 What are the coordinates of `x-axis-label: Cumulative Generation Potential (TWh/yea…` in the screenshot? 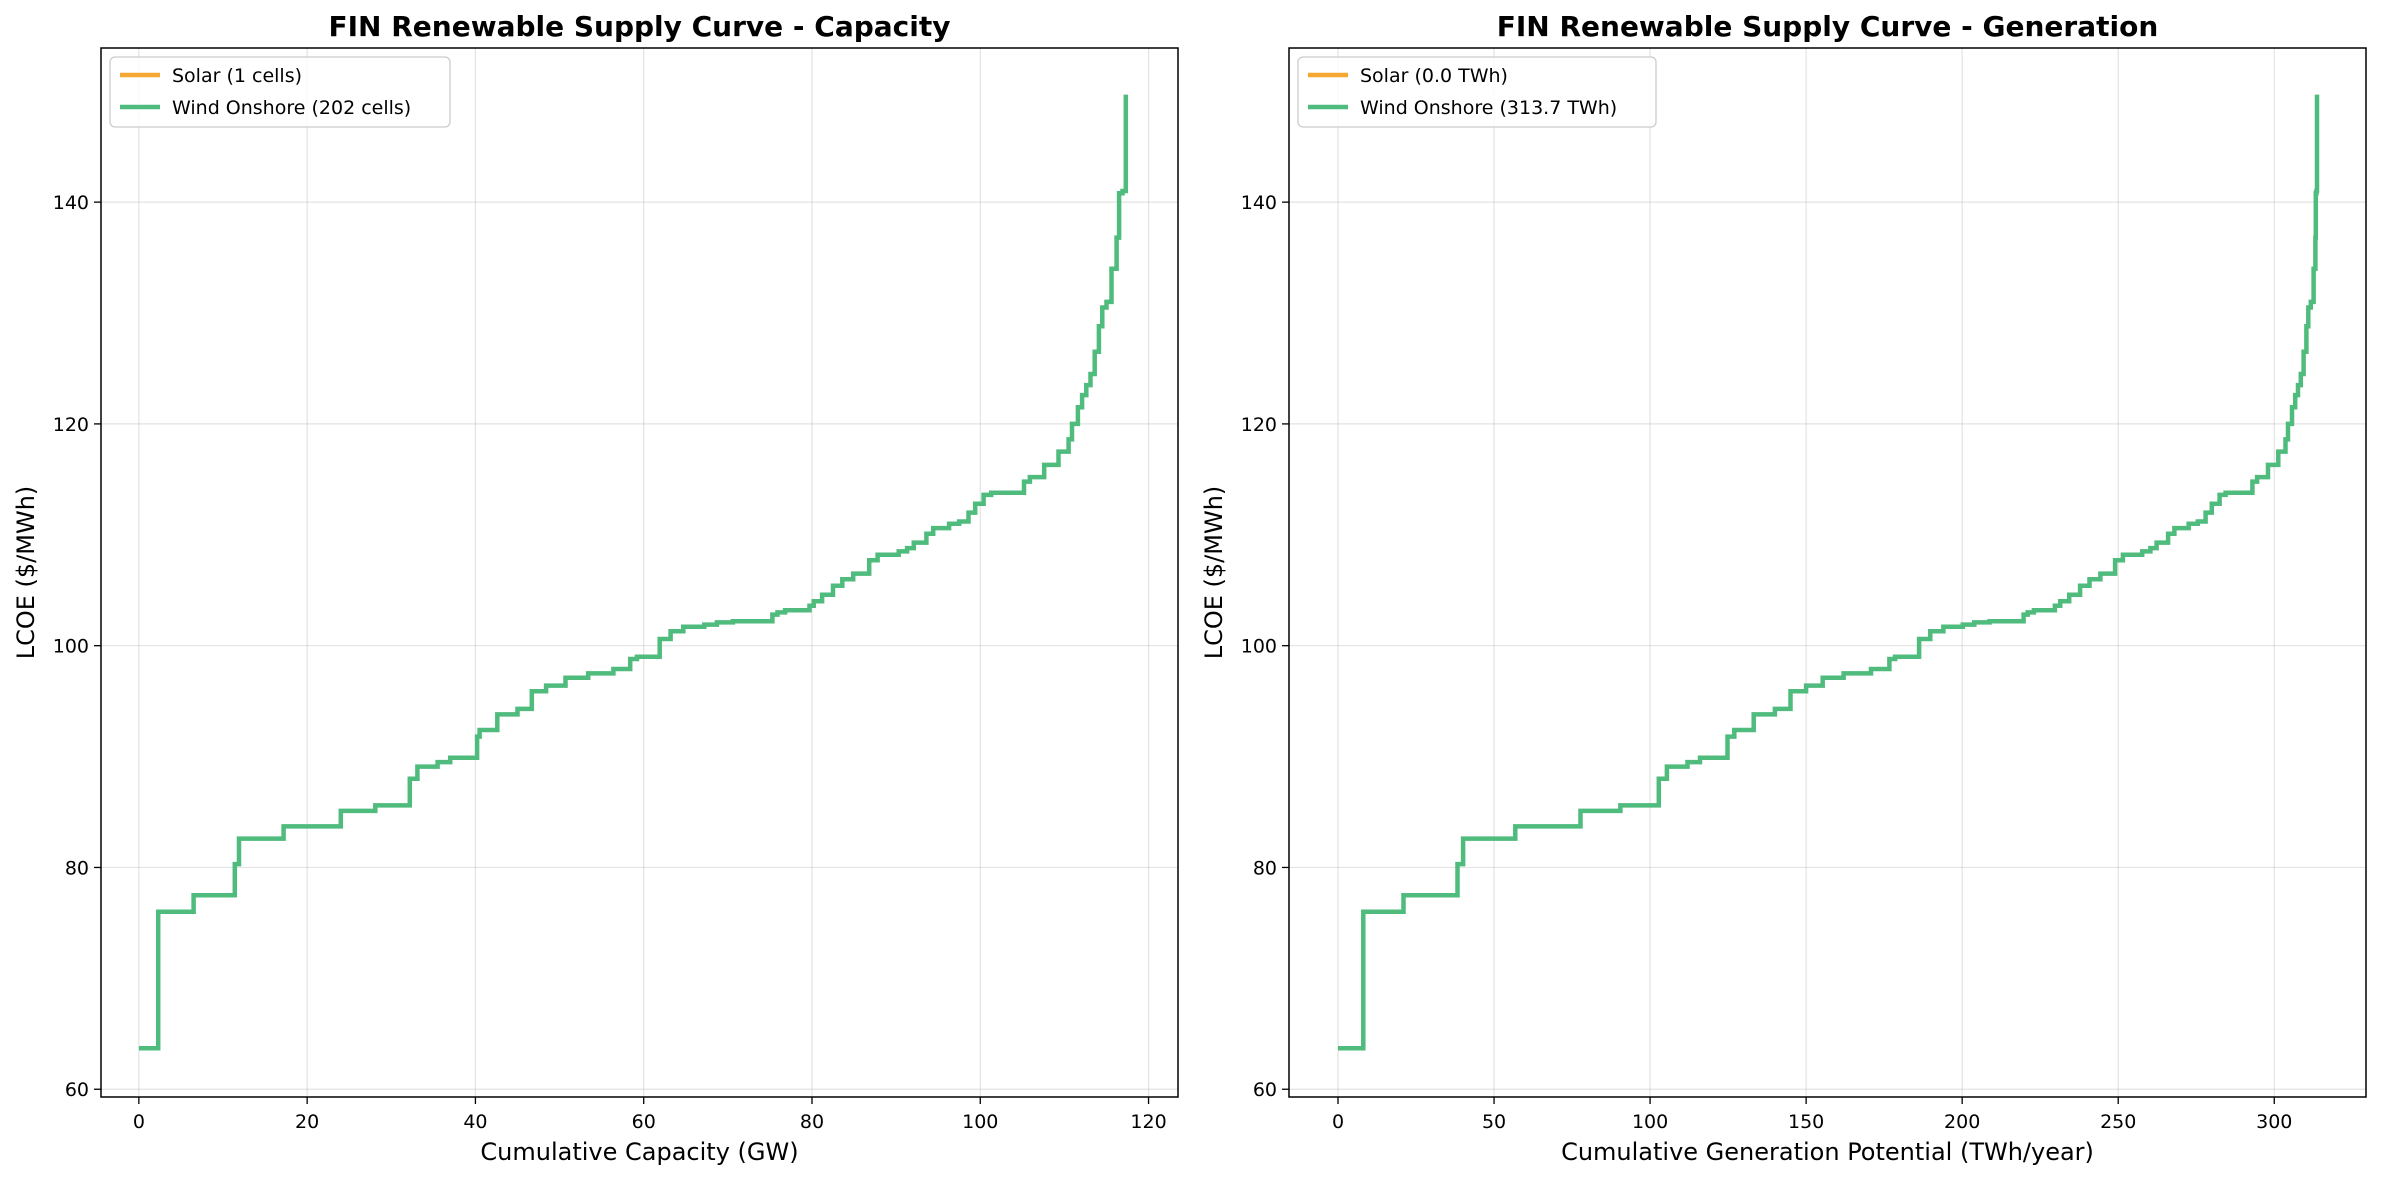 It's located at (1827, 1152).